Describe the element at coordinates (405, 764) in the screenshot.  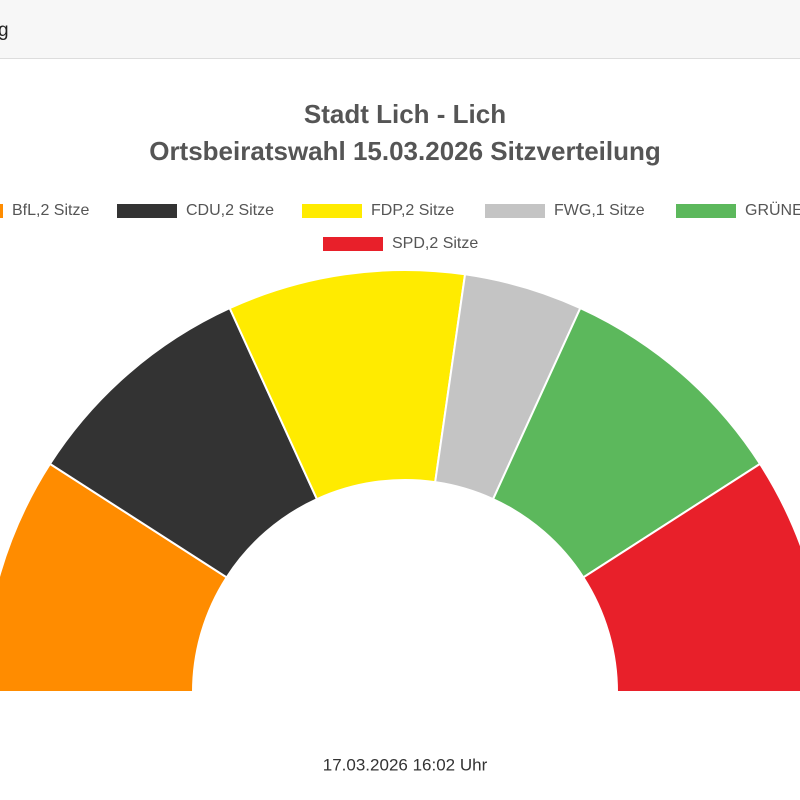
I see `footer-timestamp: 17.03.2026 16:02 Uhr` at that location.